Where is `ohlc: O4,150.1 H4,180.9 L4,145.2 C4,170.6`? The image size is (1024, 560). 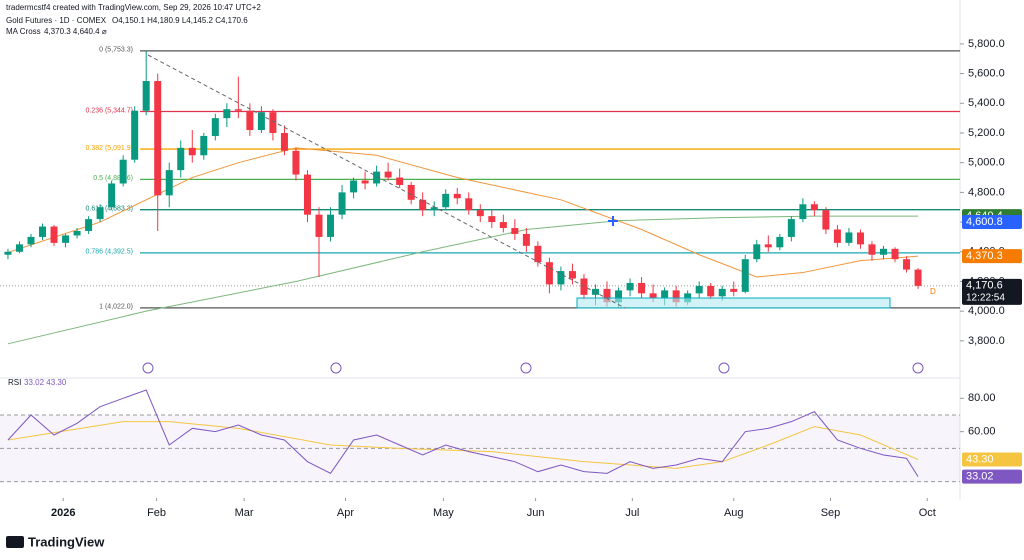
ohlc: O4,150.1 H4,180.9 L4,145.2 C4,170.6 is located at coordinates (180, 20).